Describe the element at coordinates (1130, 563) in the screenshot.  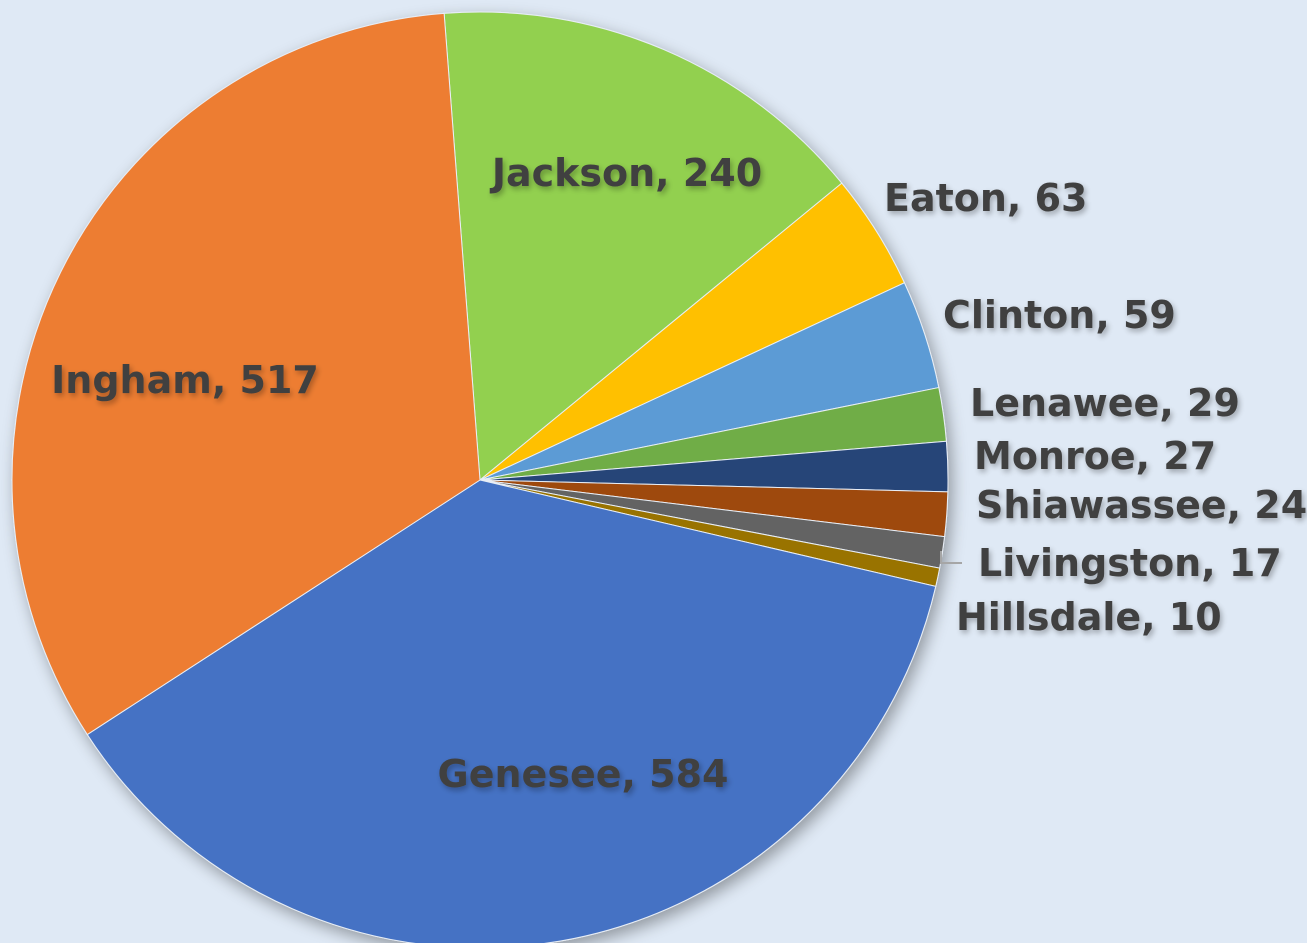
I see `slice-label-livingston: Livingston, 17` at that location.